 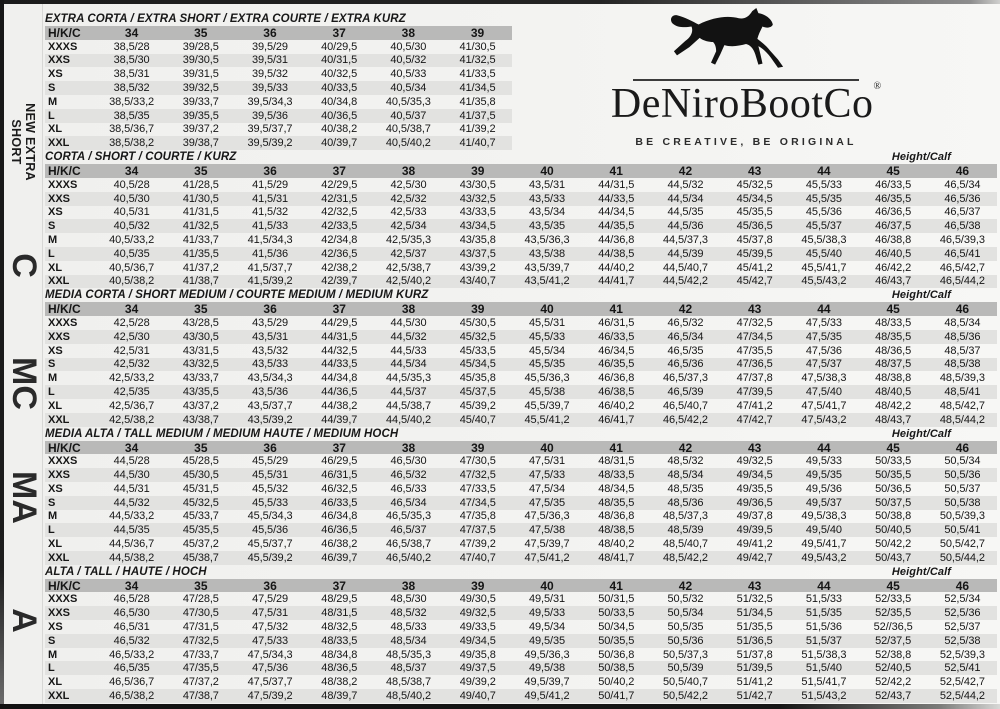 I want to click on row-size-label: XS, so click(x=55, y=350).